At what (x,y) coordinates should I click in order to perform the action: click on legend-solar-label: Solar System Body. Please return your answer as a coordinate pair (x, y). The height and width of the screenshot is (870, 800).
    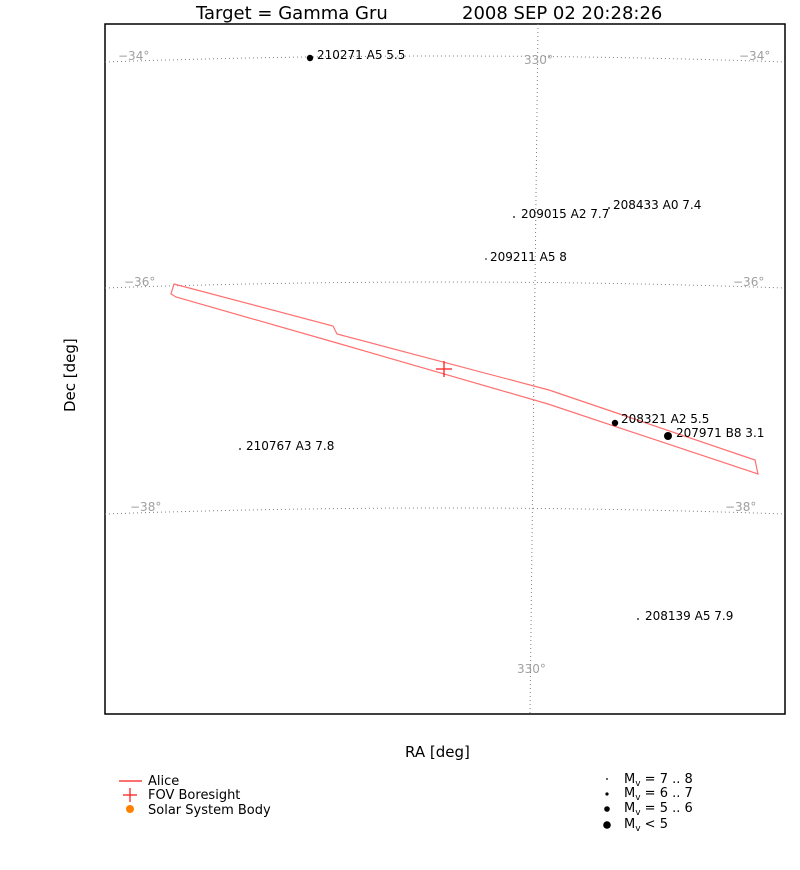
    Looking at the image, I should click on (209, 810).